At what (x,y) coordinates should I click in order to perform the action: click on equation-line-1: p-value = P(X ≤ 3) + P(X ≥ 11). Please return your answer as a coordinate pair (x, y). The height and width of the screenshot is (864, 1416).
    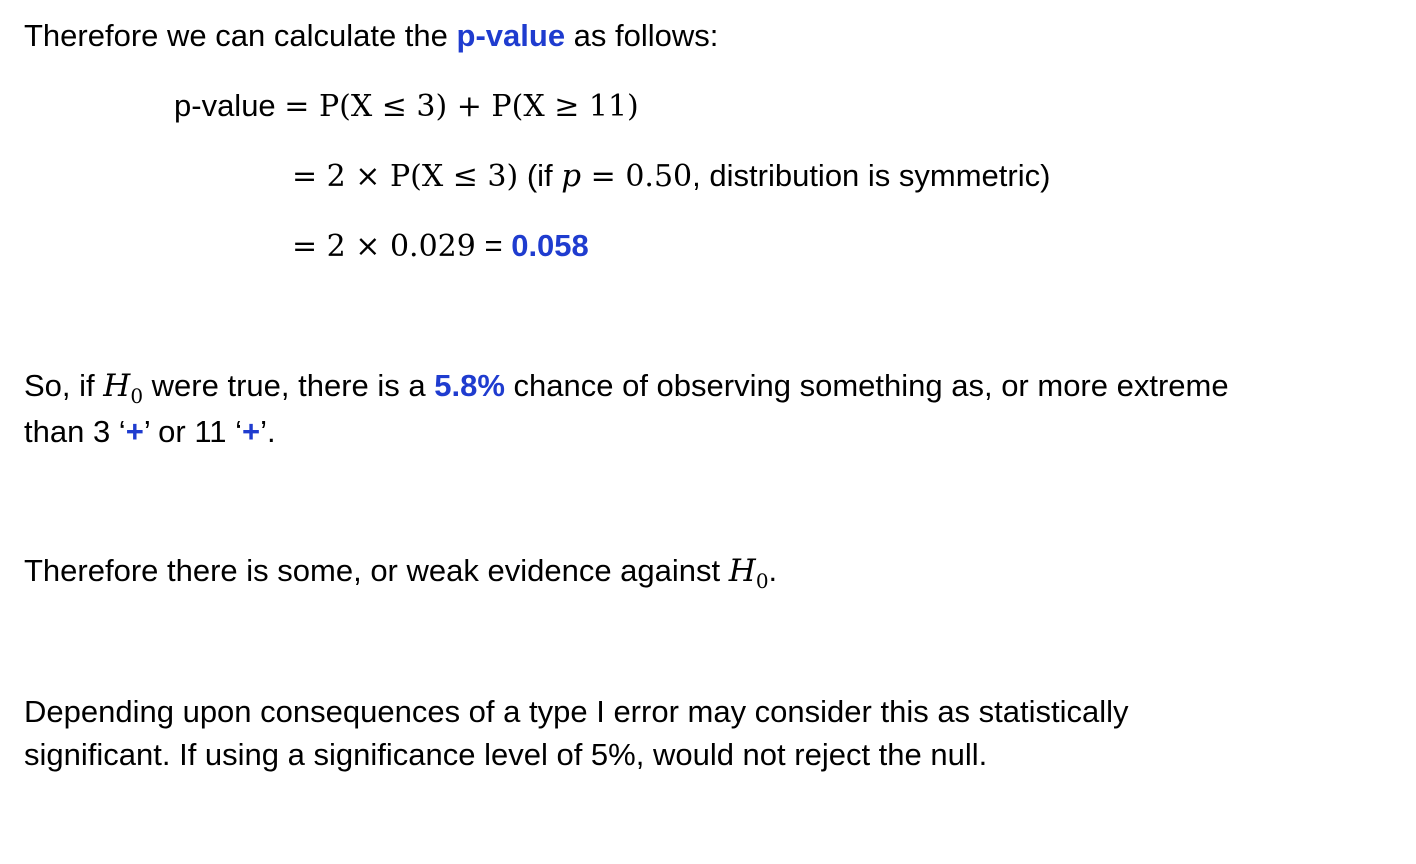
    Looking at the image, I should click on (406, 106).